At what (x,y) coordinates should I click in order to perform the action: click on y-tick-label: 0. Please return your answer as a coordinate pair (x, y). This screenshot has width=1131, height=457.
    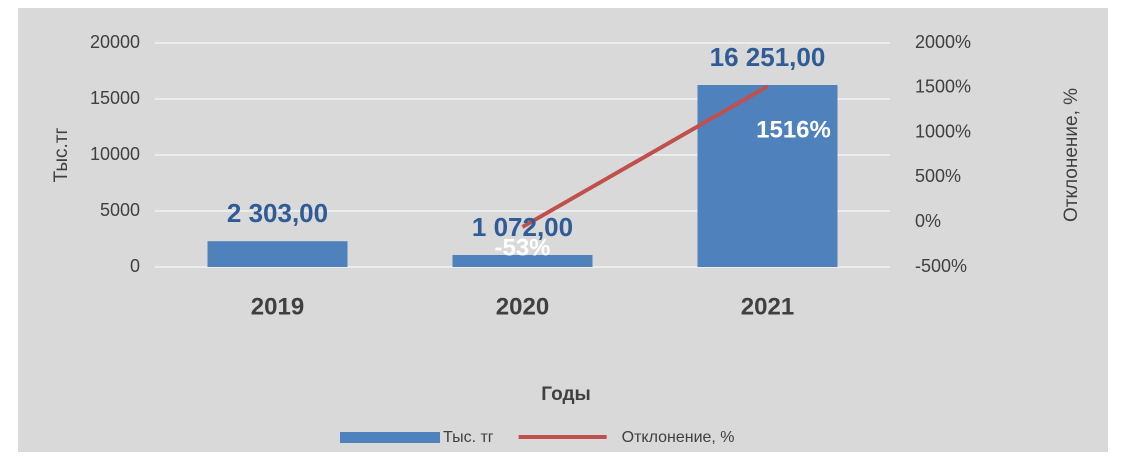
    Looking at the image, I should click on (135, 266).